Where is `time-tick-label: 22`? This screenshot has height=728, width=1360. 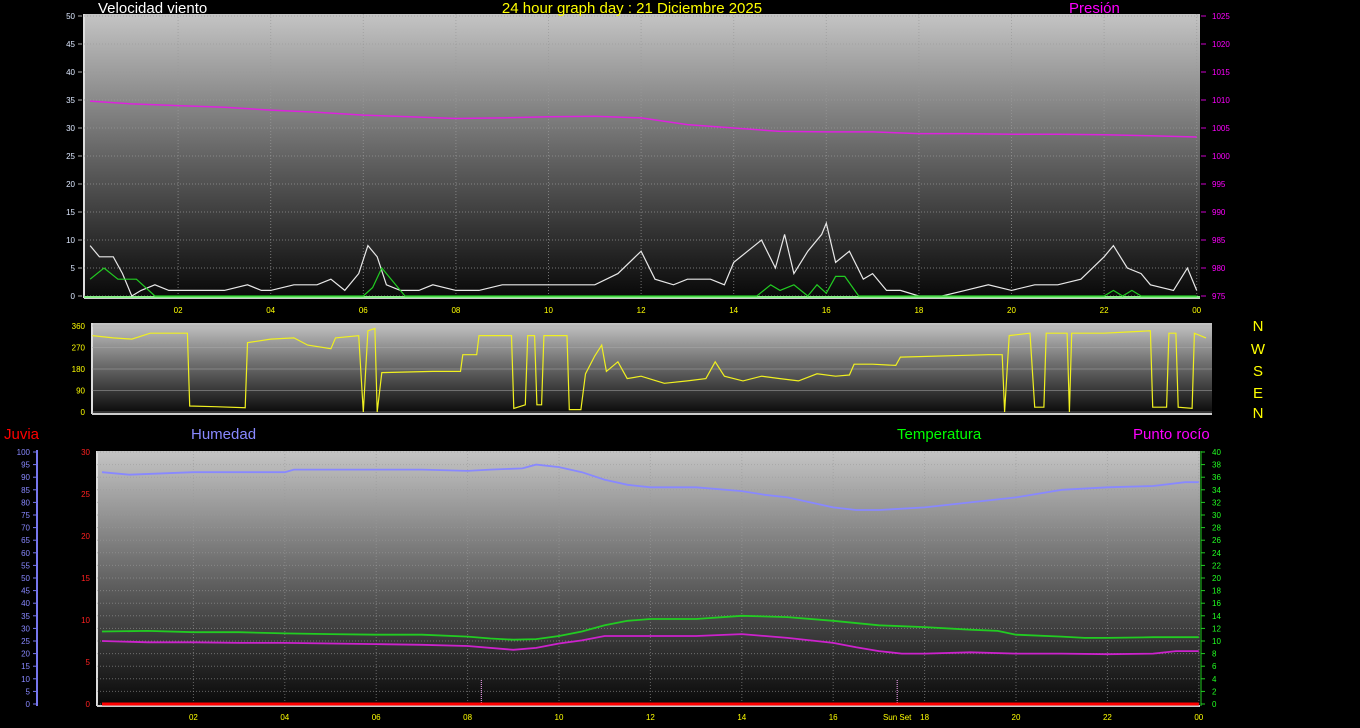 time-tick-label: 22 is located at coordinates (1104, 310).